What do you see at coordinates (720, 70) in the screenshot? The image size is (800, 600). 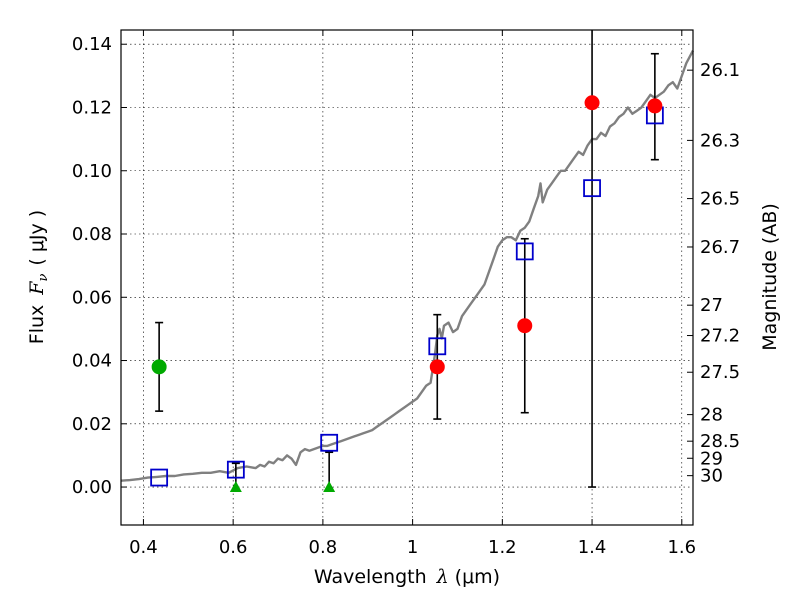 I see `y2-tick-label: 26.1` at bounding box center [720, 70].